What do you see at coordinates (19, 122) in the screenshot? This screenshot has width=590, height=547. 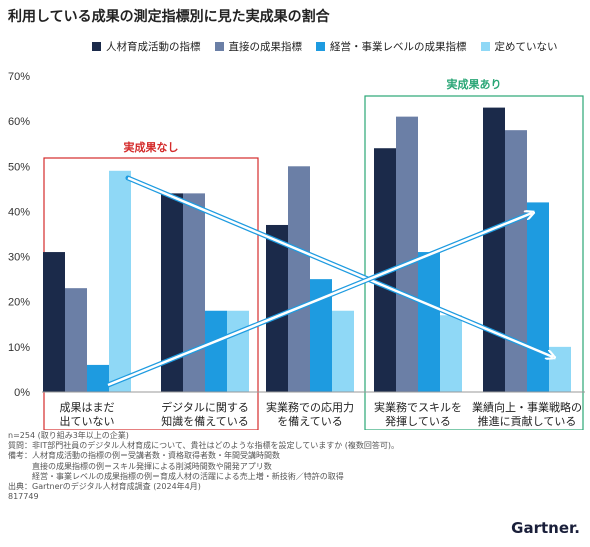 I see `y-tick-label: 60%` at bounding box center [19, 122].